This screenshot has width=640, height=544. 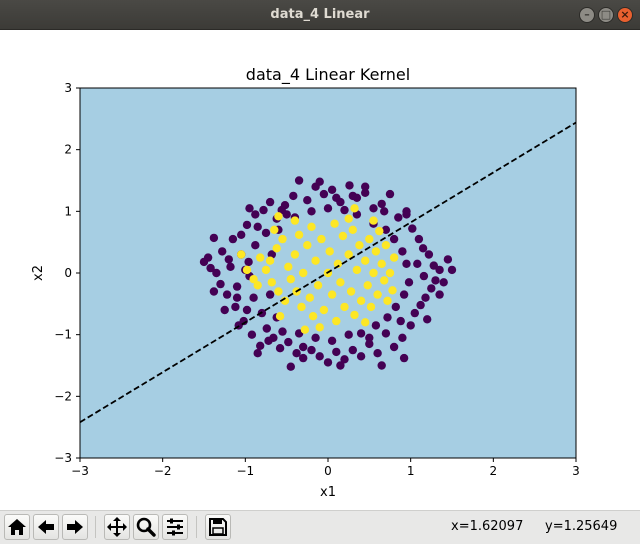 What do you see at coordinates (68, 88) in the screenshot?
I see `y-tick-label: 3` at bounding box center [68, 88].